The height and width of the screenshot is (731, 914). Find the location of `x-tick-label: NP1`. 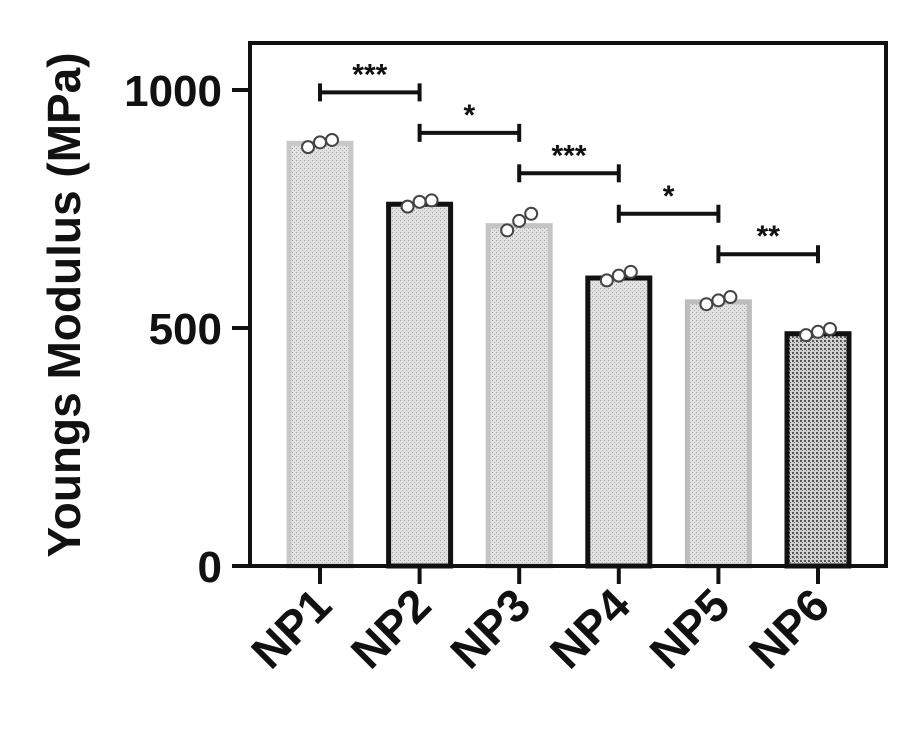

x-tick-label: NP1 is located at coordinates (291, 628).